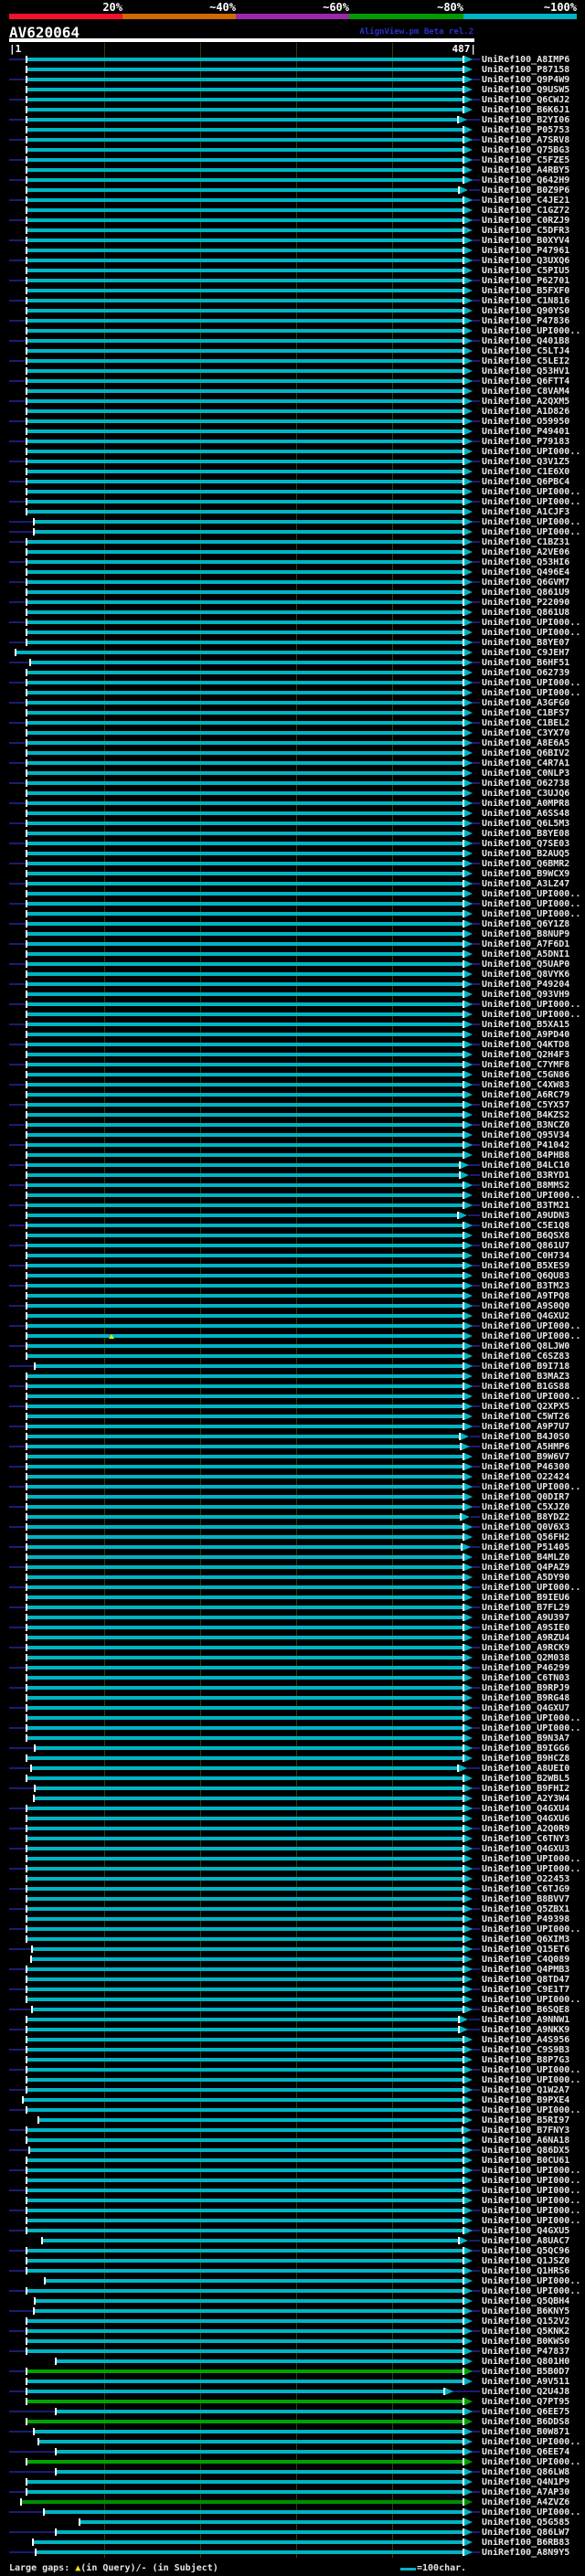  I want to click on alignment-row: UniRef100_P49204, so click(293, 985).